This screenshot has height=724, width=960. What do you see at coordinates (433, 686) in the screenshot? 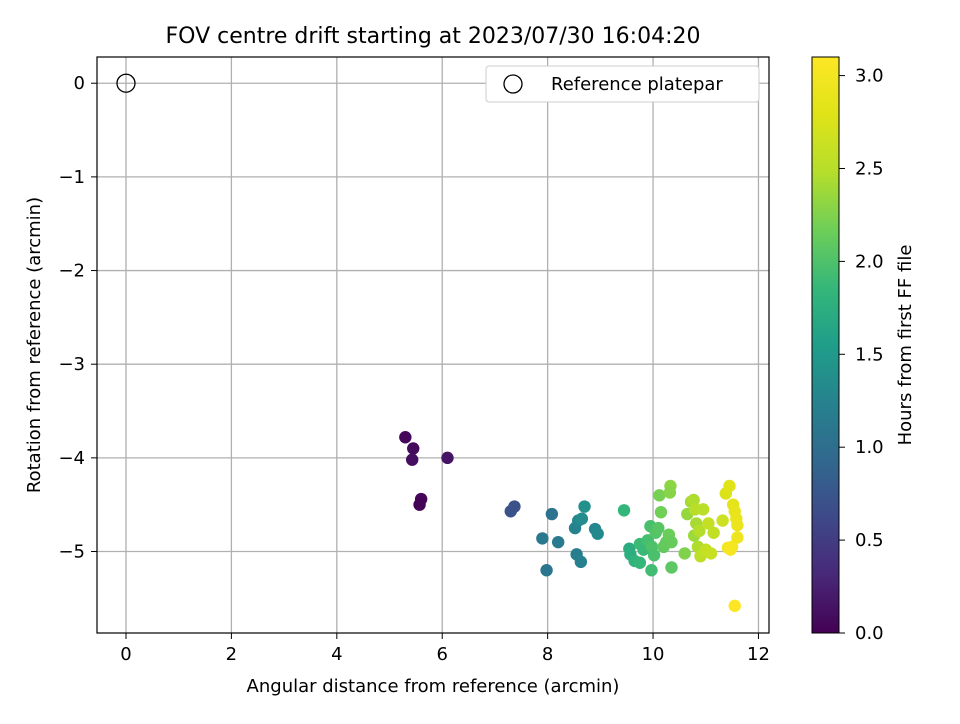
I see `x-axis-label: Angular distance from reference (arcmin)` at bounding box center [433, 686].